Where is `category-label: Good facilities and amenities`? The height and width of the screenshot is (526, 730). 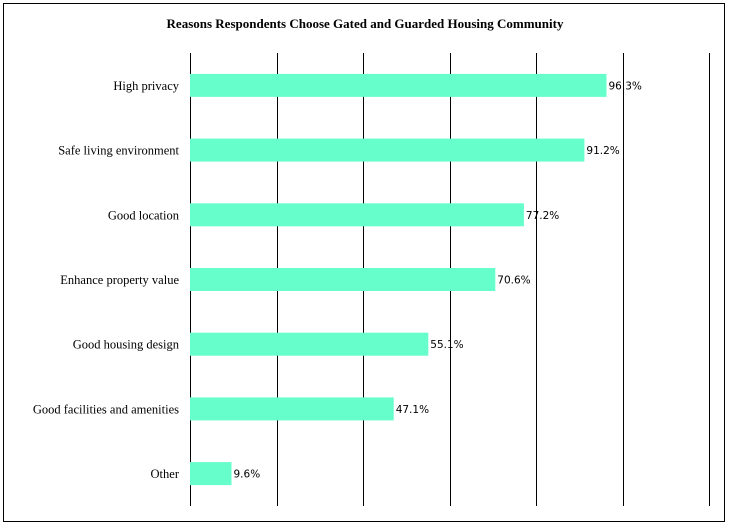
category-label: Good facilities and amenities is located at coordinates (106, 409).